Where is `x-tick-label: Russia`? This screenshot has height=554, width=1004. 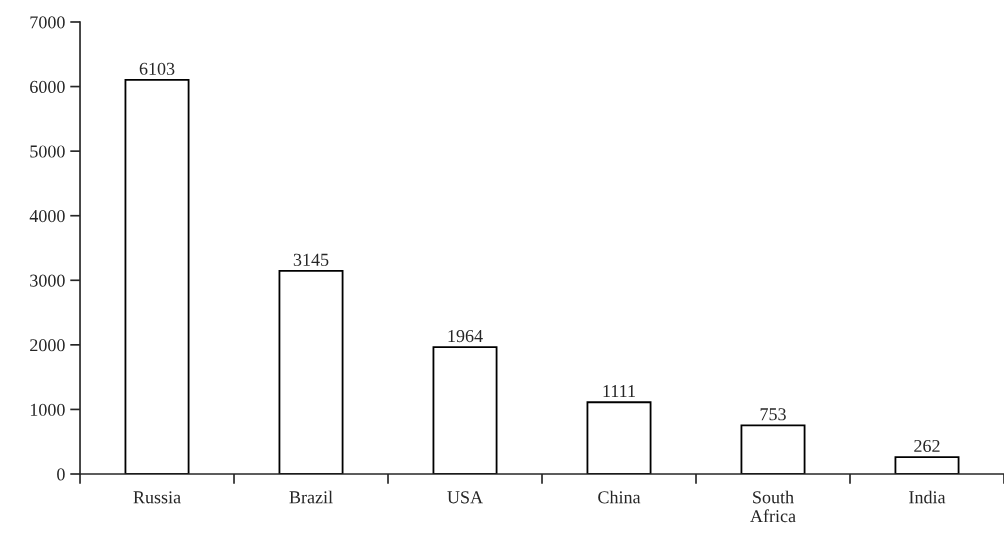 x-tick-label: Russia is located at coordinates (157, 497).